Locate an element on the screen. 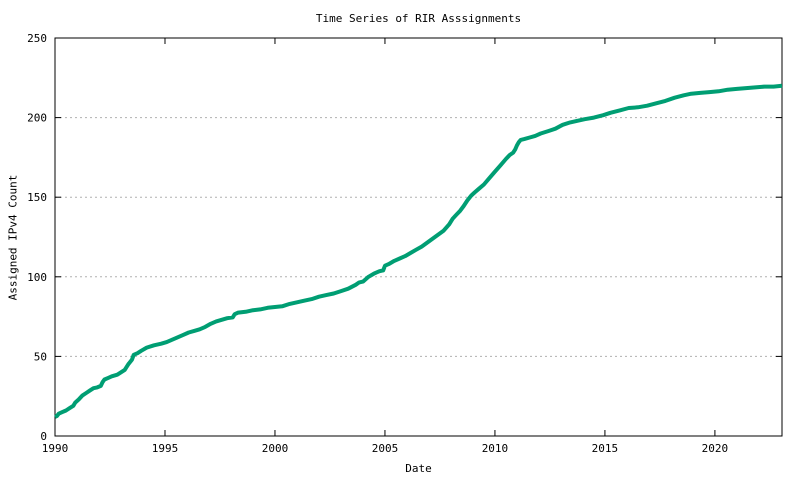 The height and width of the screenshot is (480, 800). x-tick-label: 1995 is located at coordinates (165, 448).